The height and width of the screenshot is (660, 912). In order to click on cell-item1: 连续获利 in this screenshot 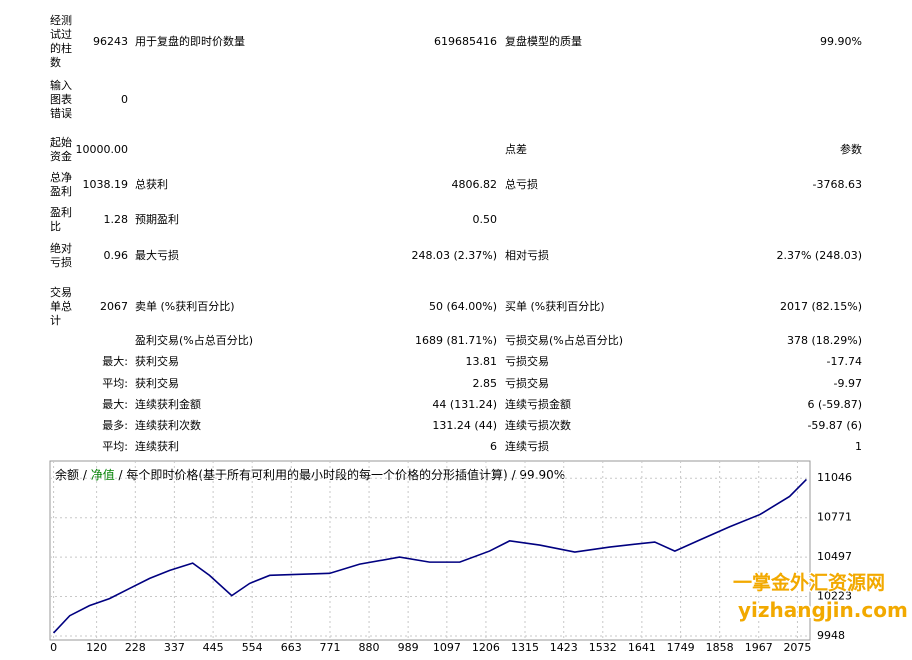, I will do `click(157, 446)`.